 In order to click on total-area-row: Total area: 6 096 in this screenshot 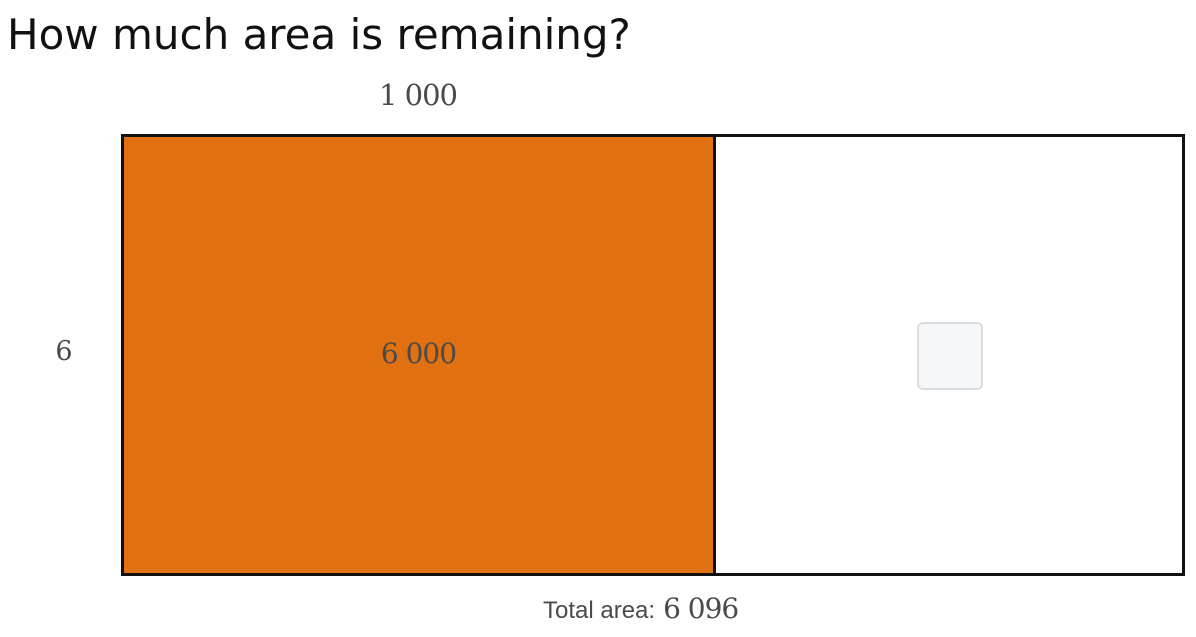, I will do `click(641, 608)`.